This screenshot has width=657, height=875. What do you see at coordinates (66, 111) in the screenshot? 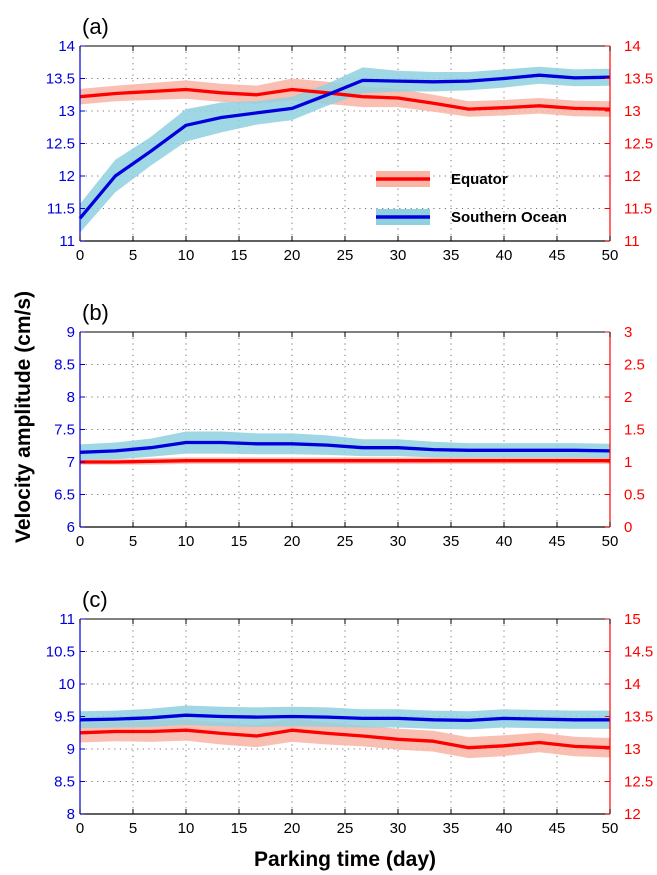
I see `y-left-tick-label: 13` at bounding box center [66, 111].